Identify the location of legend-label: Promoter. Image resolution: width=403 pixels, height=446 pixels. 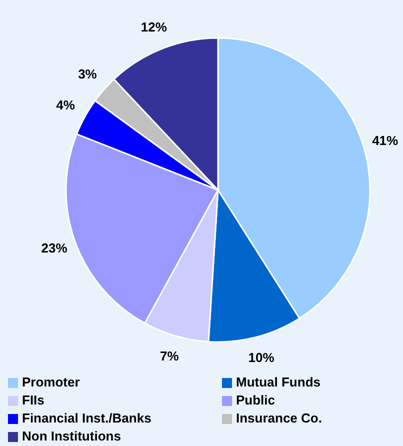
(51, 382).